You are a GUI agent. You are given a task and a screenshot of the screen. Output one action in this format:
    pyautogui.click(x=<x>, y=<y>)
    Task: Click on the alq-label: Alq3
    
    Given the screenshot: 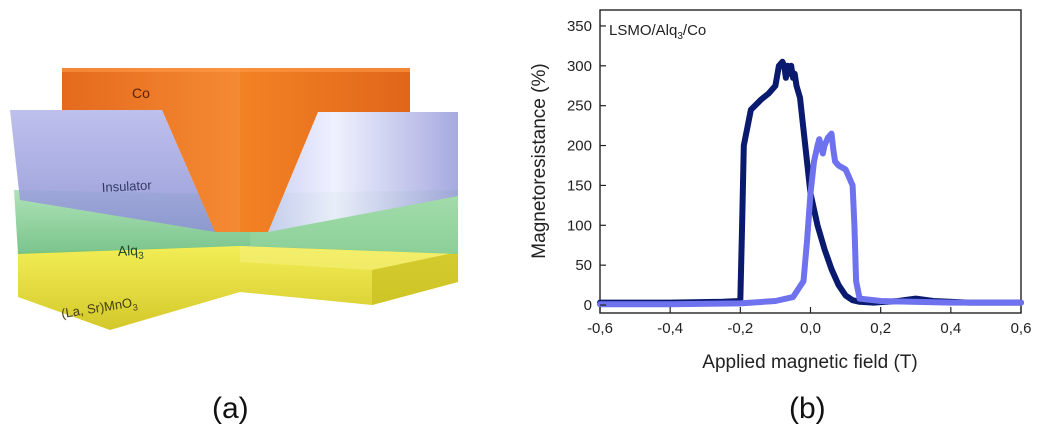 What is the action you would take?
    pyautogui.click(x=130, y=252)
    